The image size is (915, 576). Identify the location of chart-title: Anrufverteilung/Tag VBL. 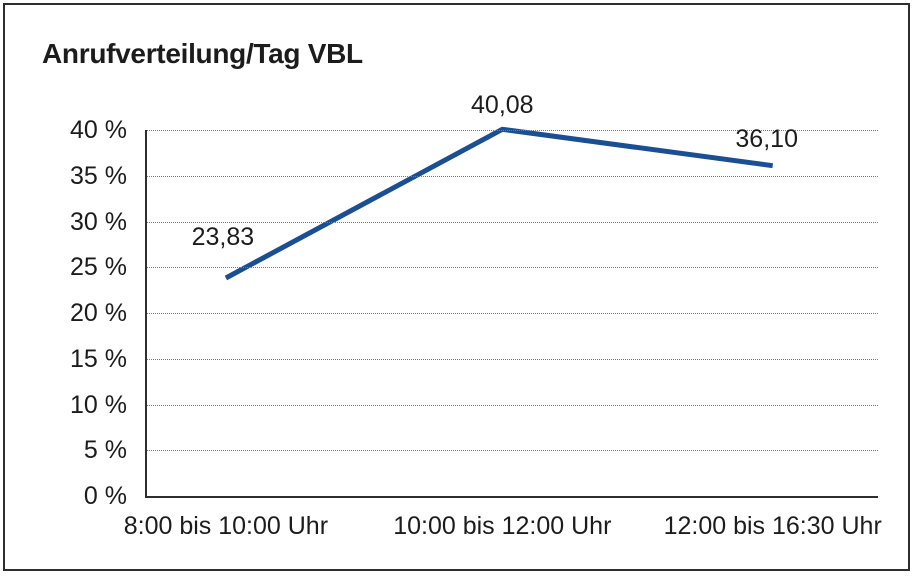
(202, 53).